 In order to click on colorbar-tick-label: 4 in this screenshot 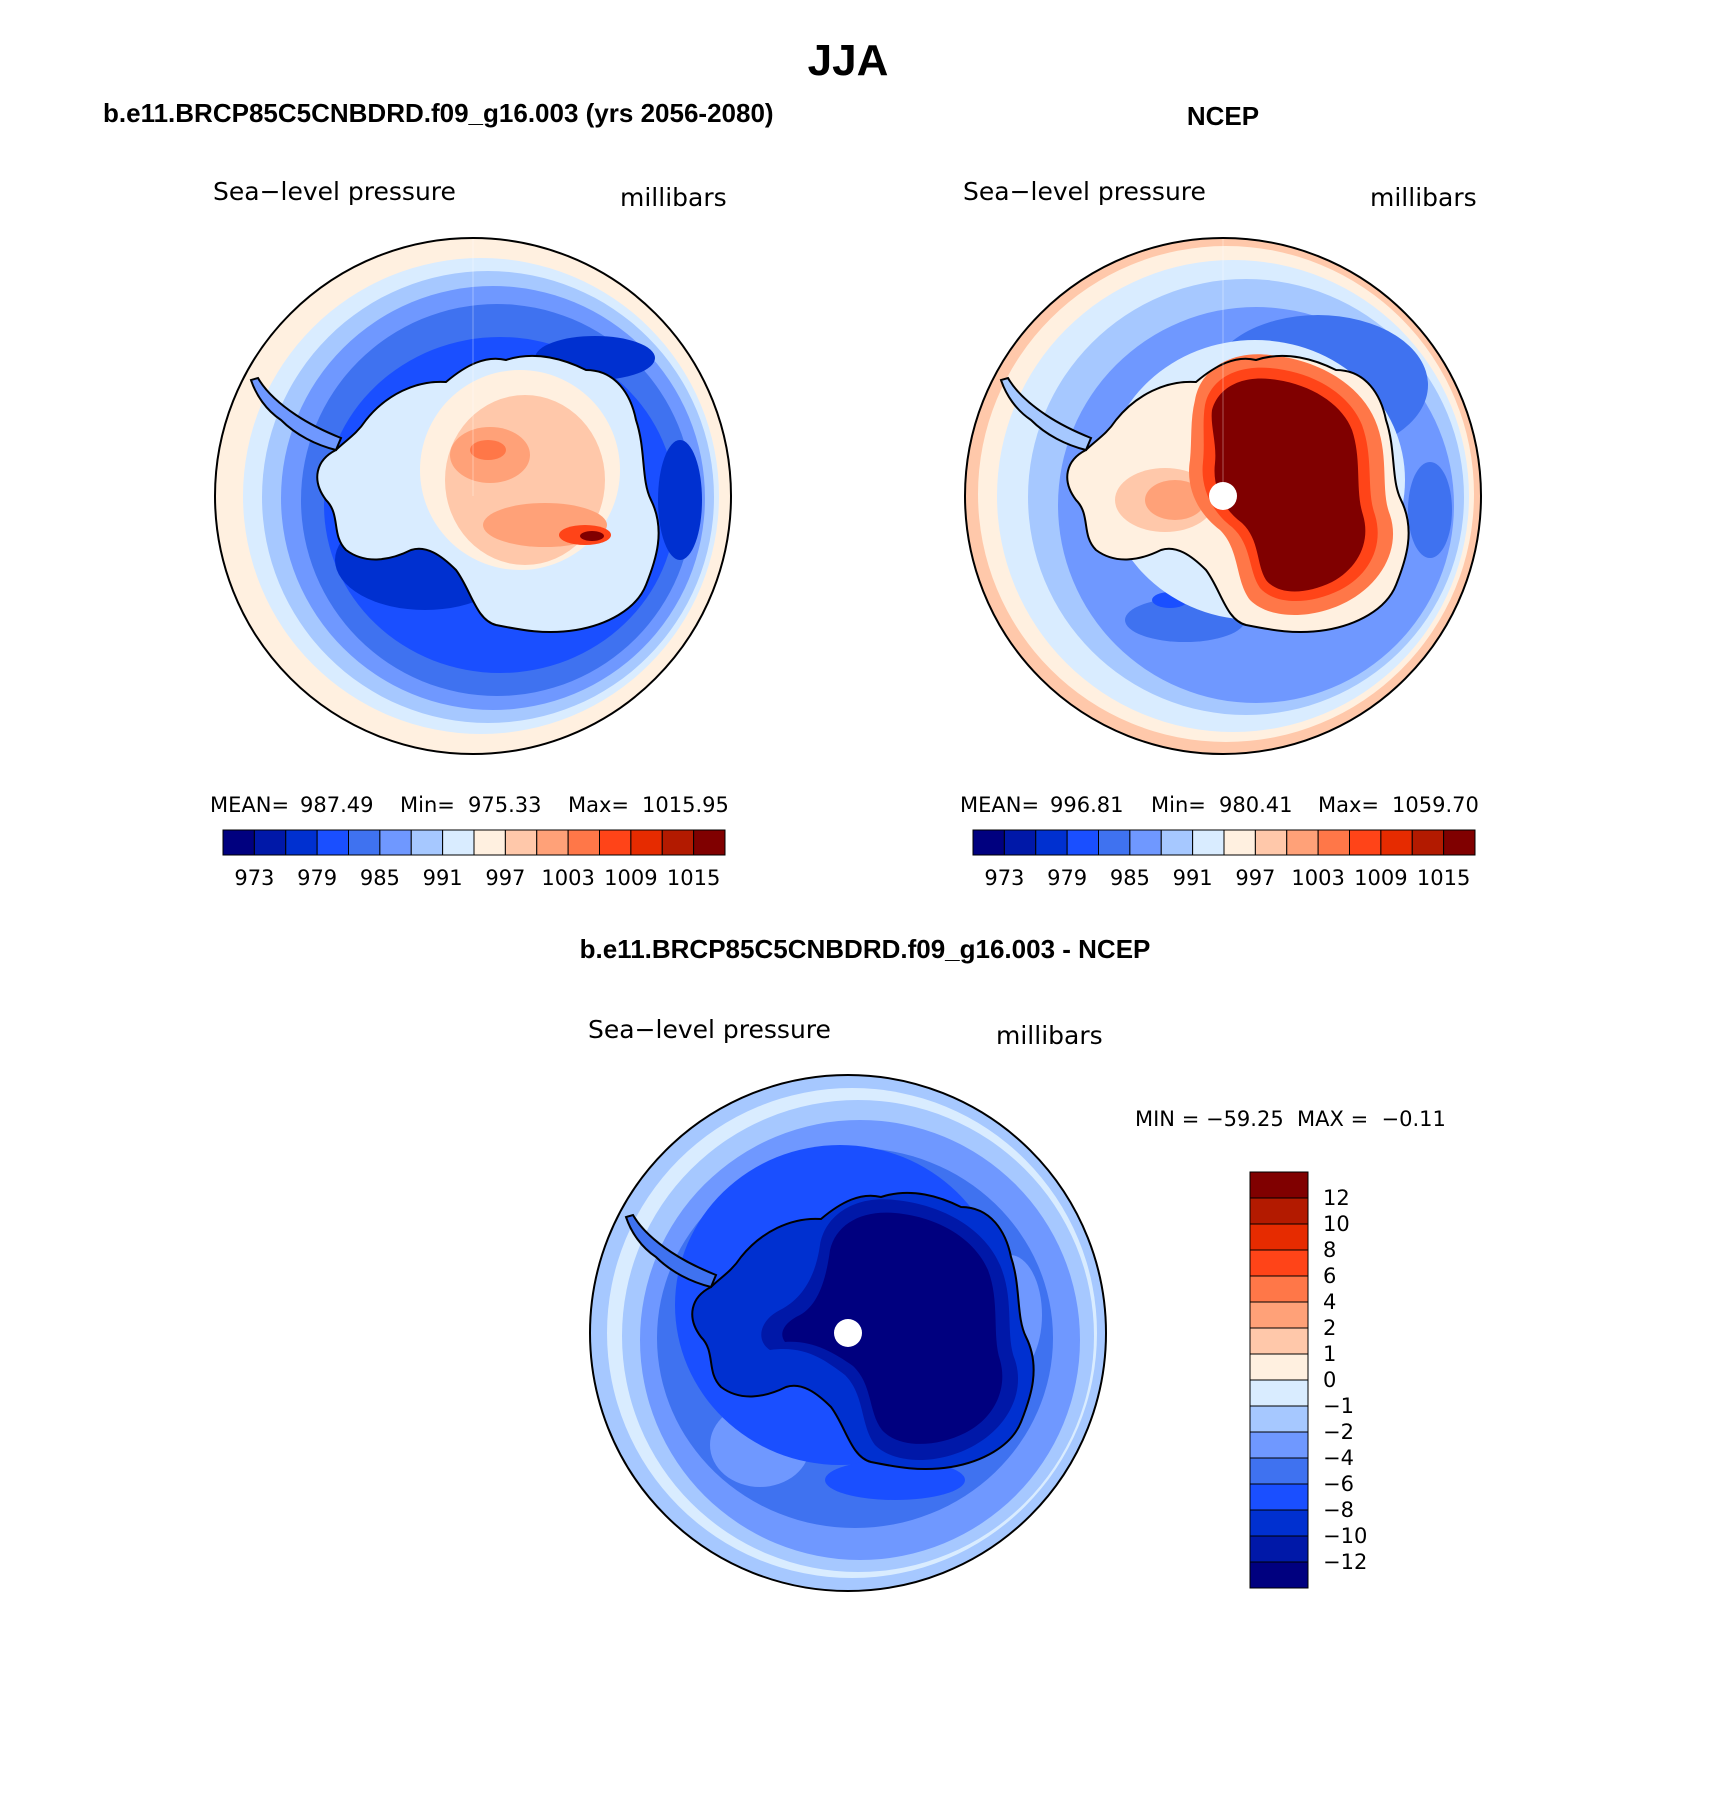, I will do `click(1329, 1302)`.